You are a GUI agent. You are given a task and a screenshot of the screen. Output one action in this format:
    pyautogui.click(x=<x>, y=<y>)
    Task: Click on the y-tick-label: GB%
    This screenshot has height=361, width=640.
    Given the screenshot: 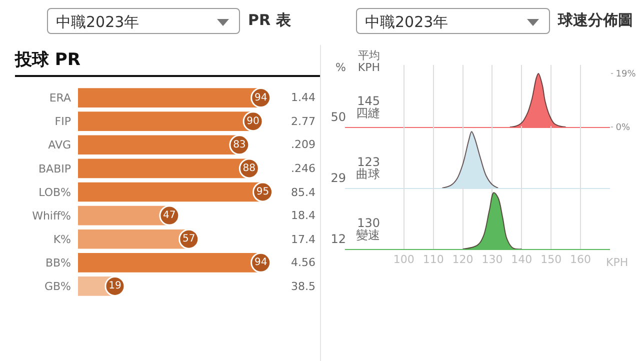 What is the action you would take?
    pyautogui.click(x=57, y=287)
    